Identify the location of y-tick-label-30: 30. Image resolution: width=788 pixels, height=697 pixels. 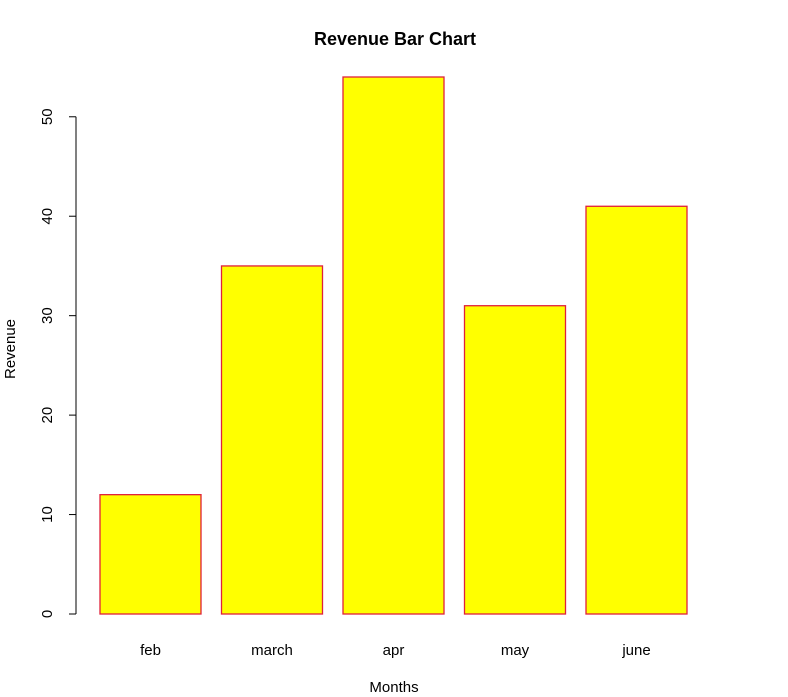
(47, 315).